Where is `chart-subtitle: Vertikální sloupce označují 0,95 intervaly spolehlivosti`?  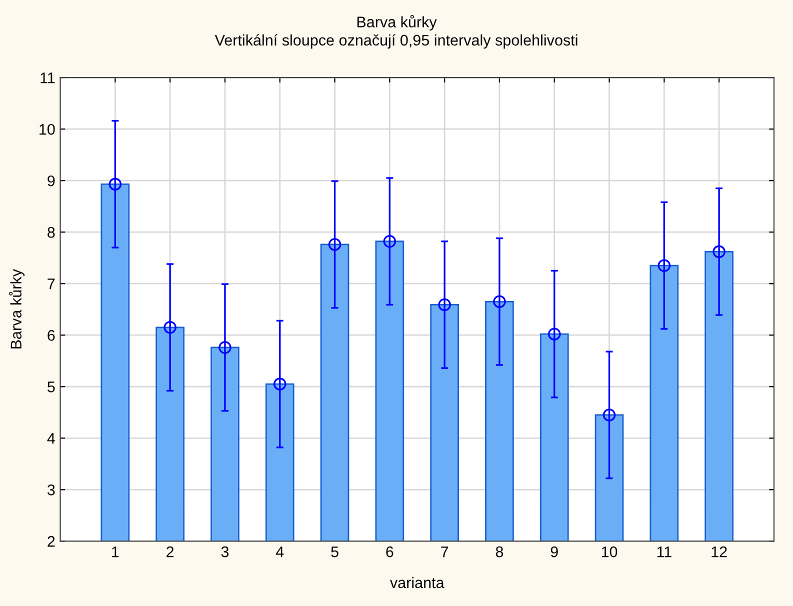 chart-subtitle: Vertikální sloupce označují 0,95 intervaly spolehlivosti is located at coordinates (396, 41).